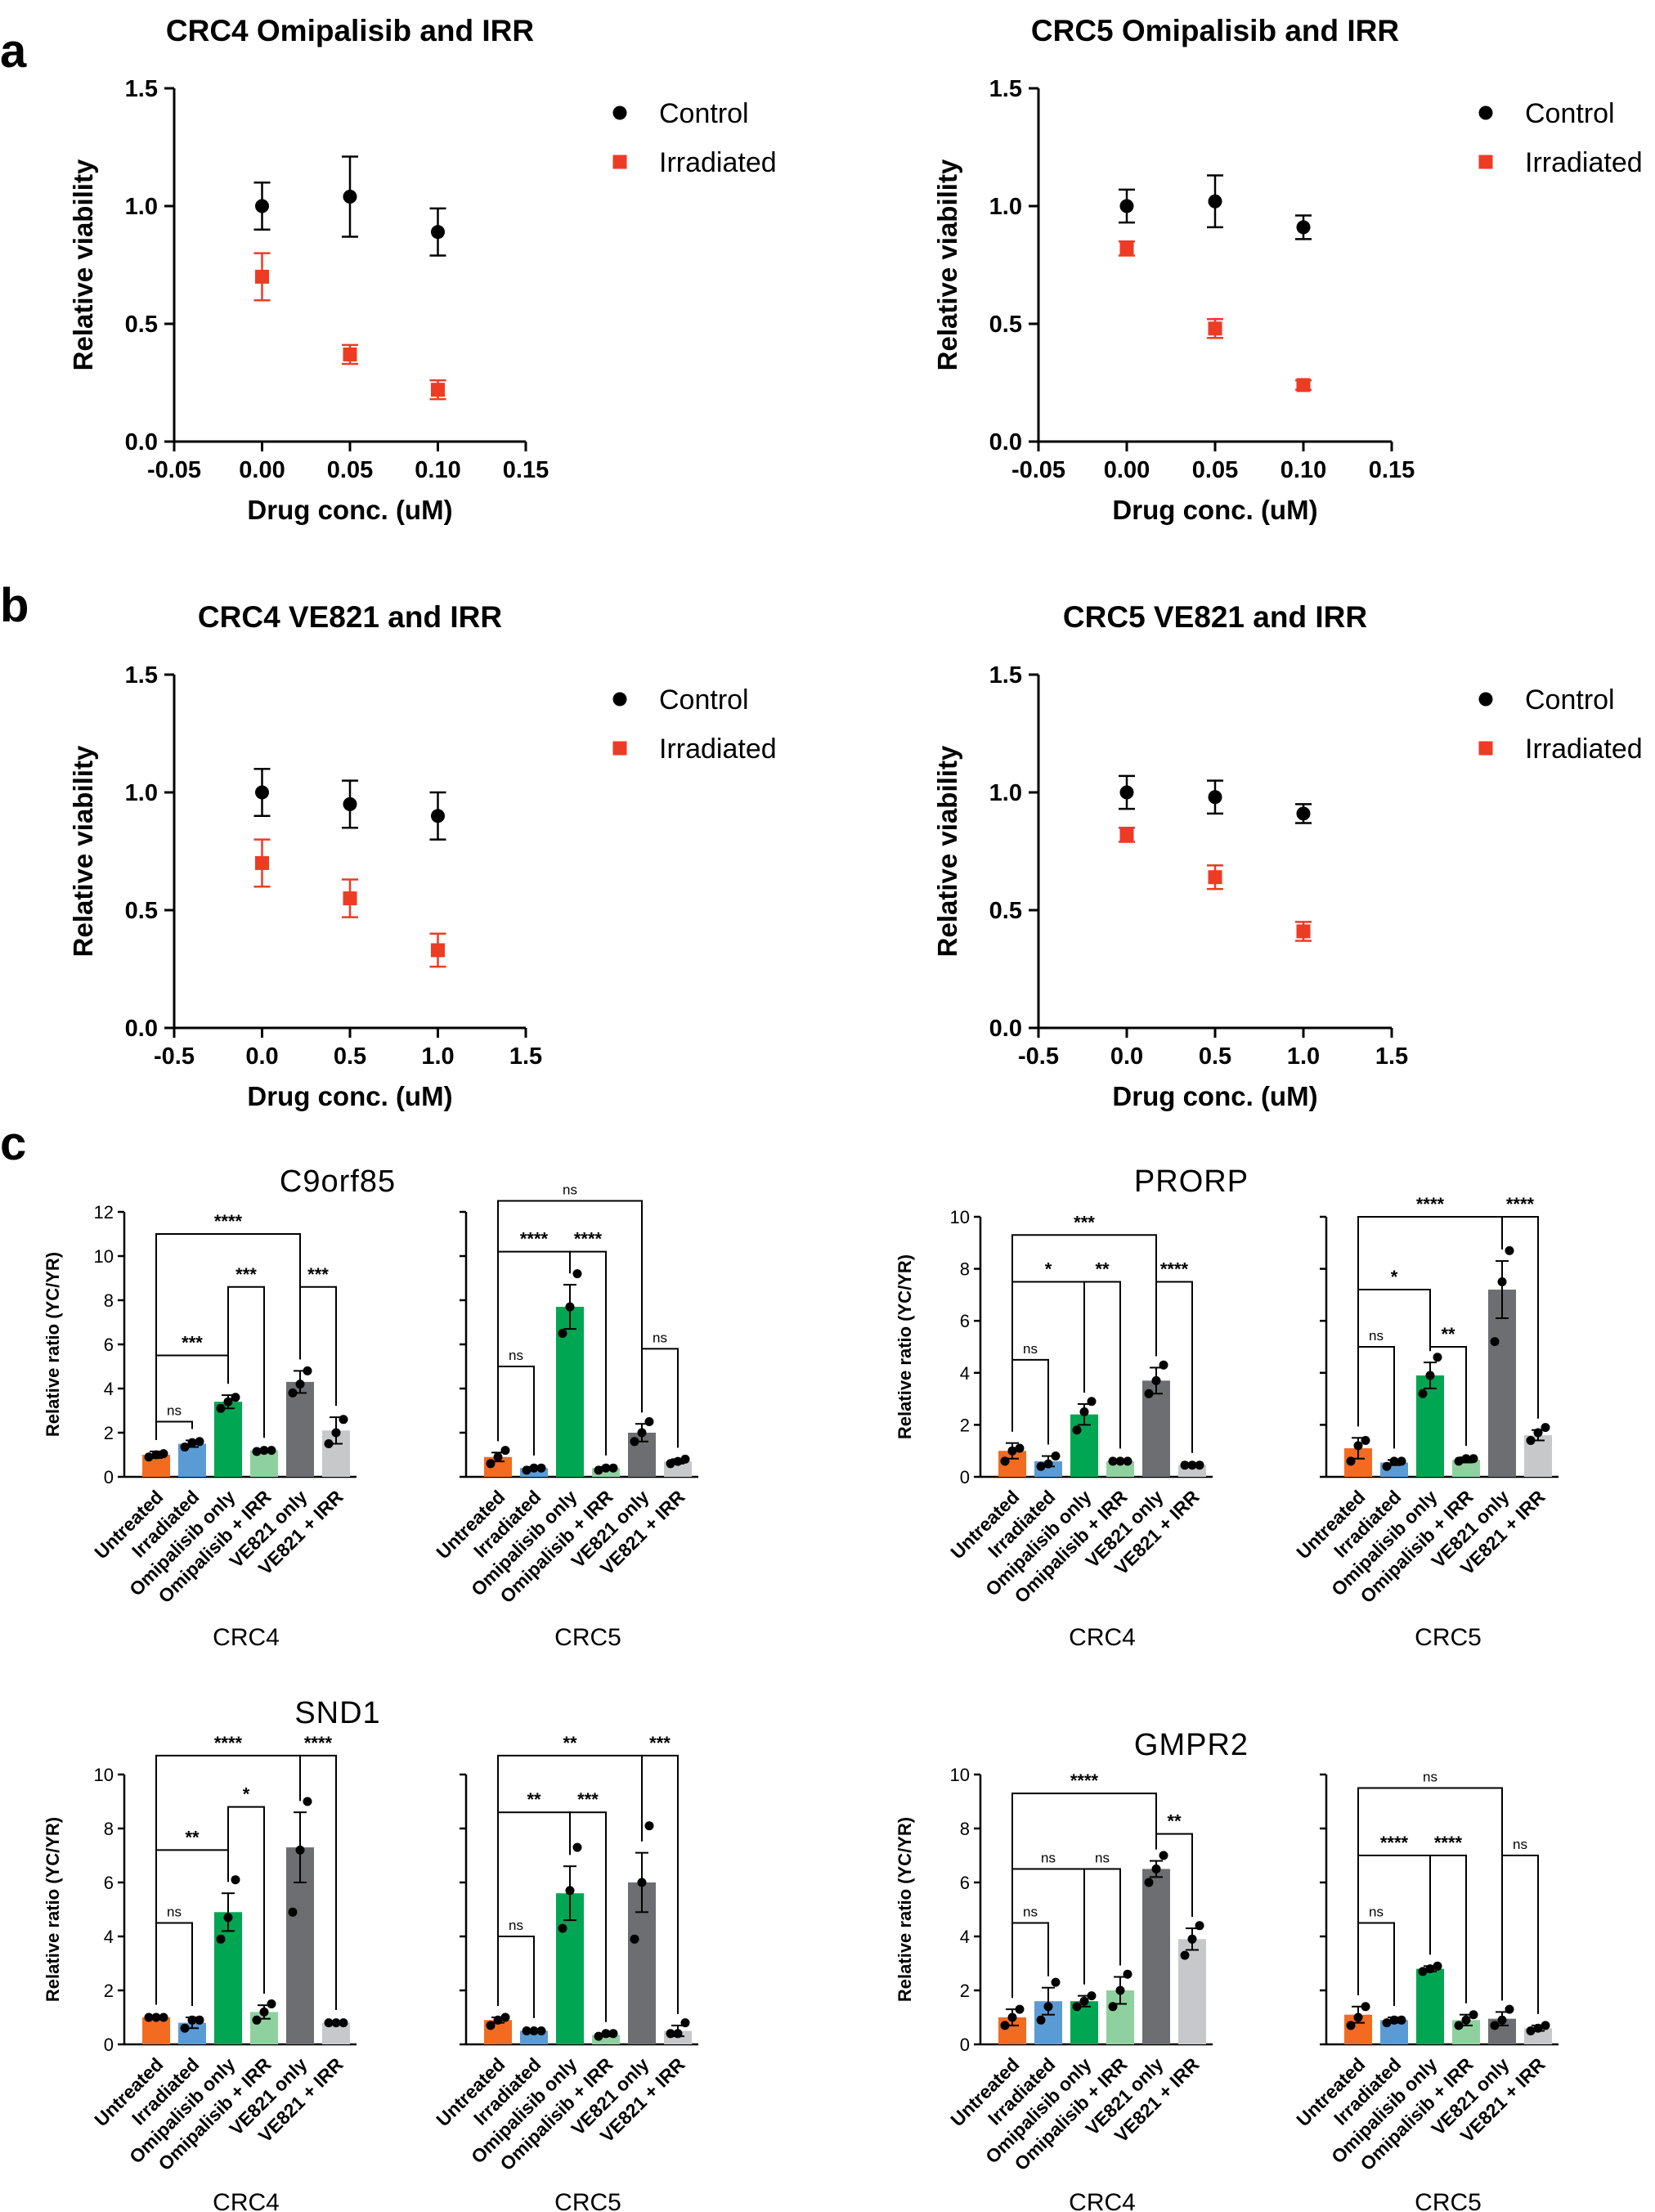 This screenshot has width=1655, height=2212. Describe the element at coordinates (1006, 207) in the screenshot. I see `y-tick-label: 1.0` at that location.